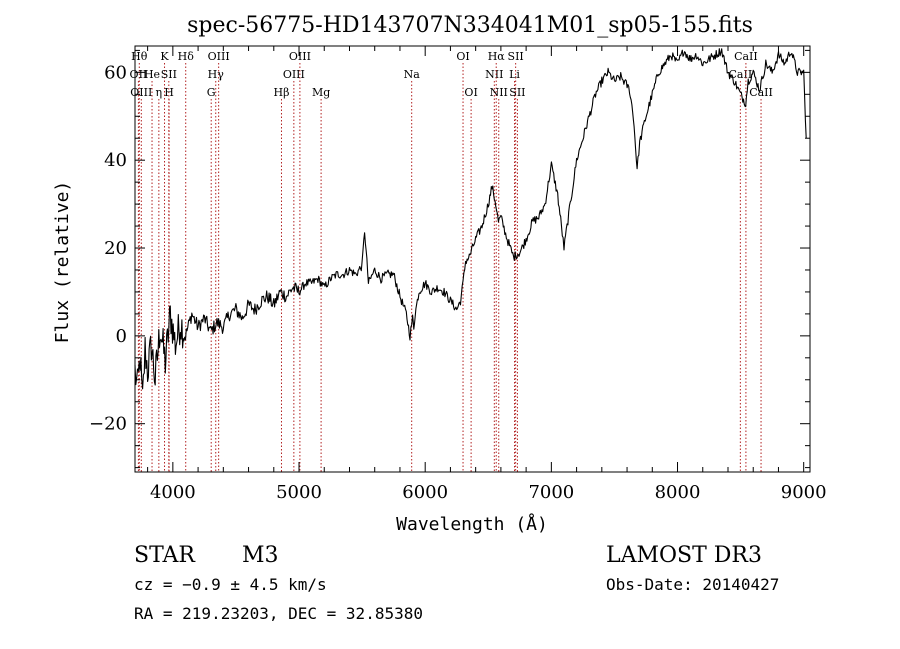 The height and width of the screenshot is (649, 900). I want to click on marker-label: Hβ, so click(282, 92).